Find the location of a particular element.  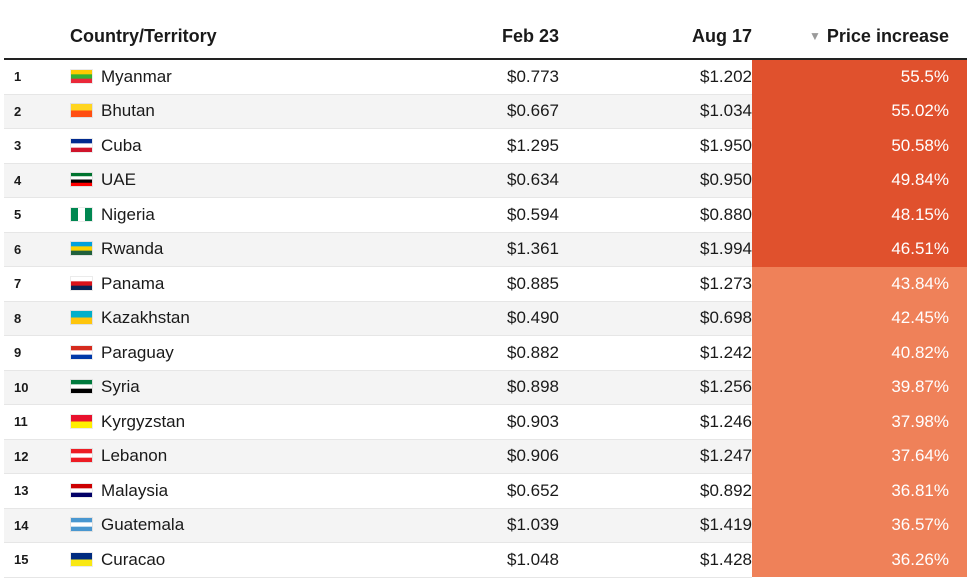

country-name: Curacao is located at coordinates (133, 559).